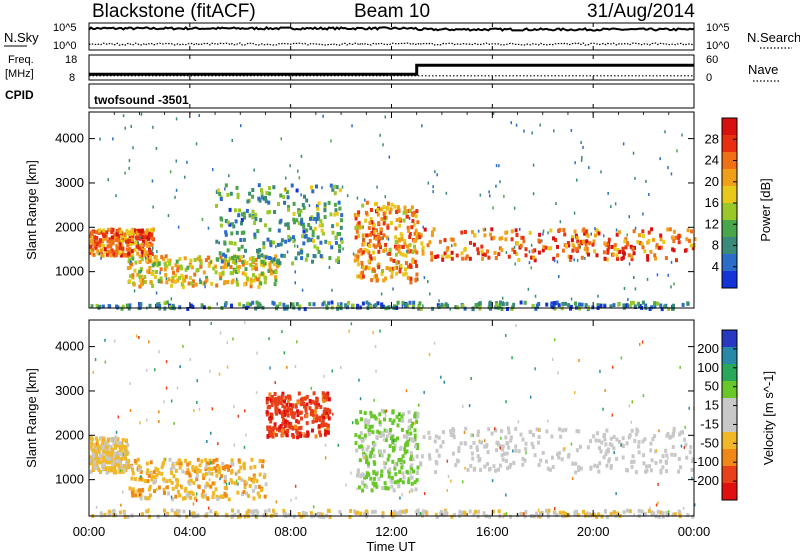 Image resolution: width=800 pixels, height=554 pixels. What do you see at coordinates (390, 546) in the screenshot?
I see `xaxis-label: Time UT` at bounding box center [390, 546].